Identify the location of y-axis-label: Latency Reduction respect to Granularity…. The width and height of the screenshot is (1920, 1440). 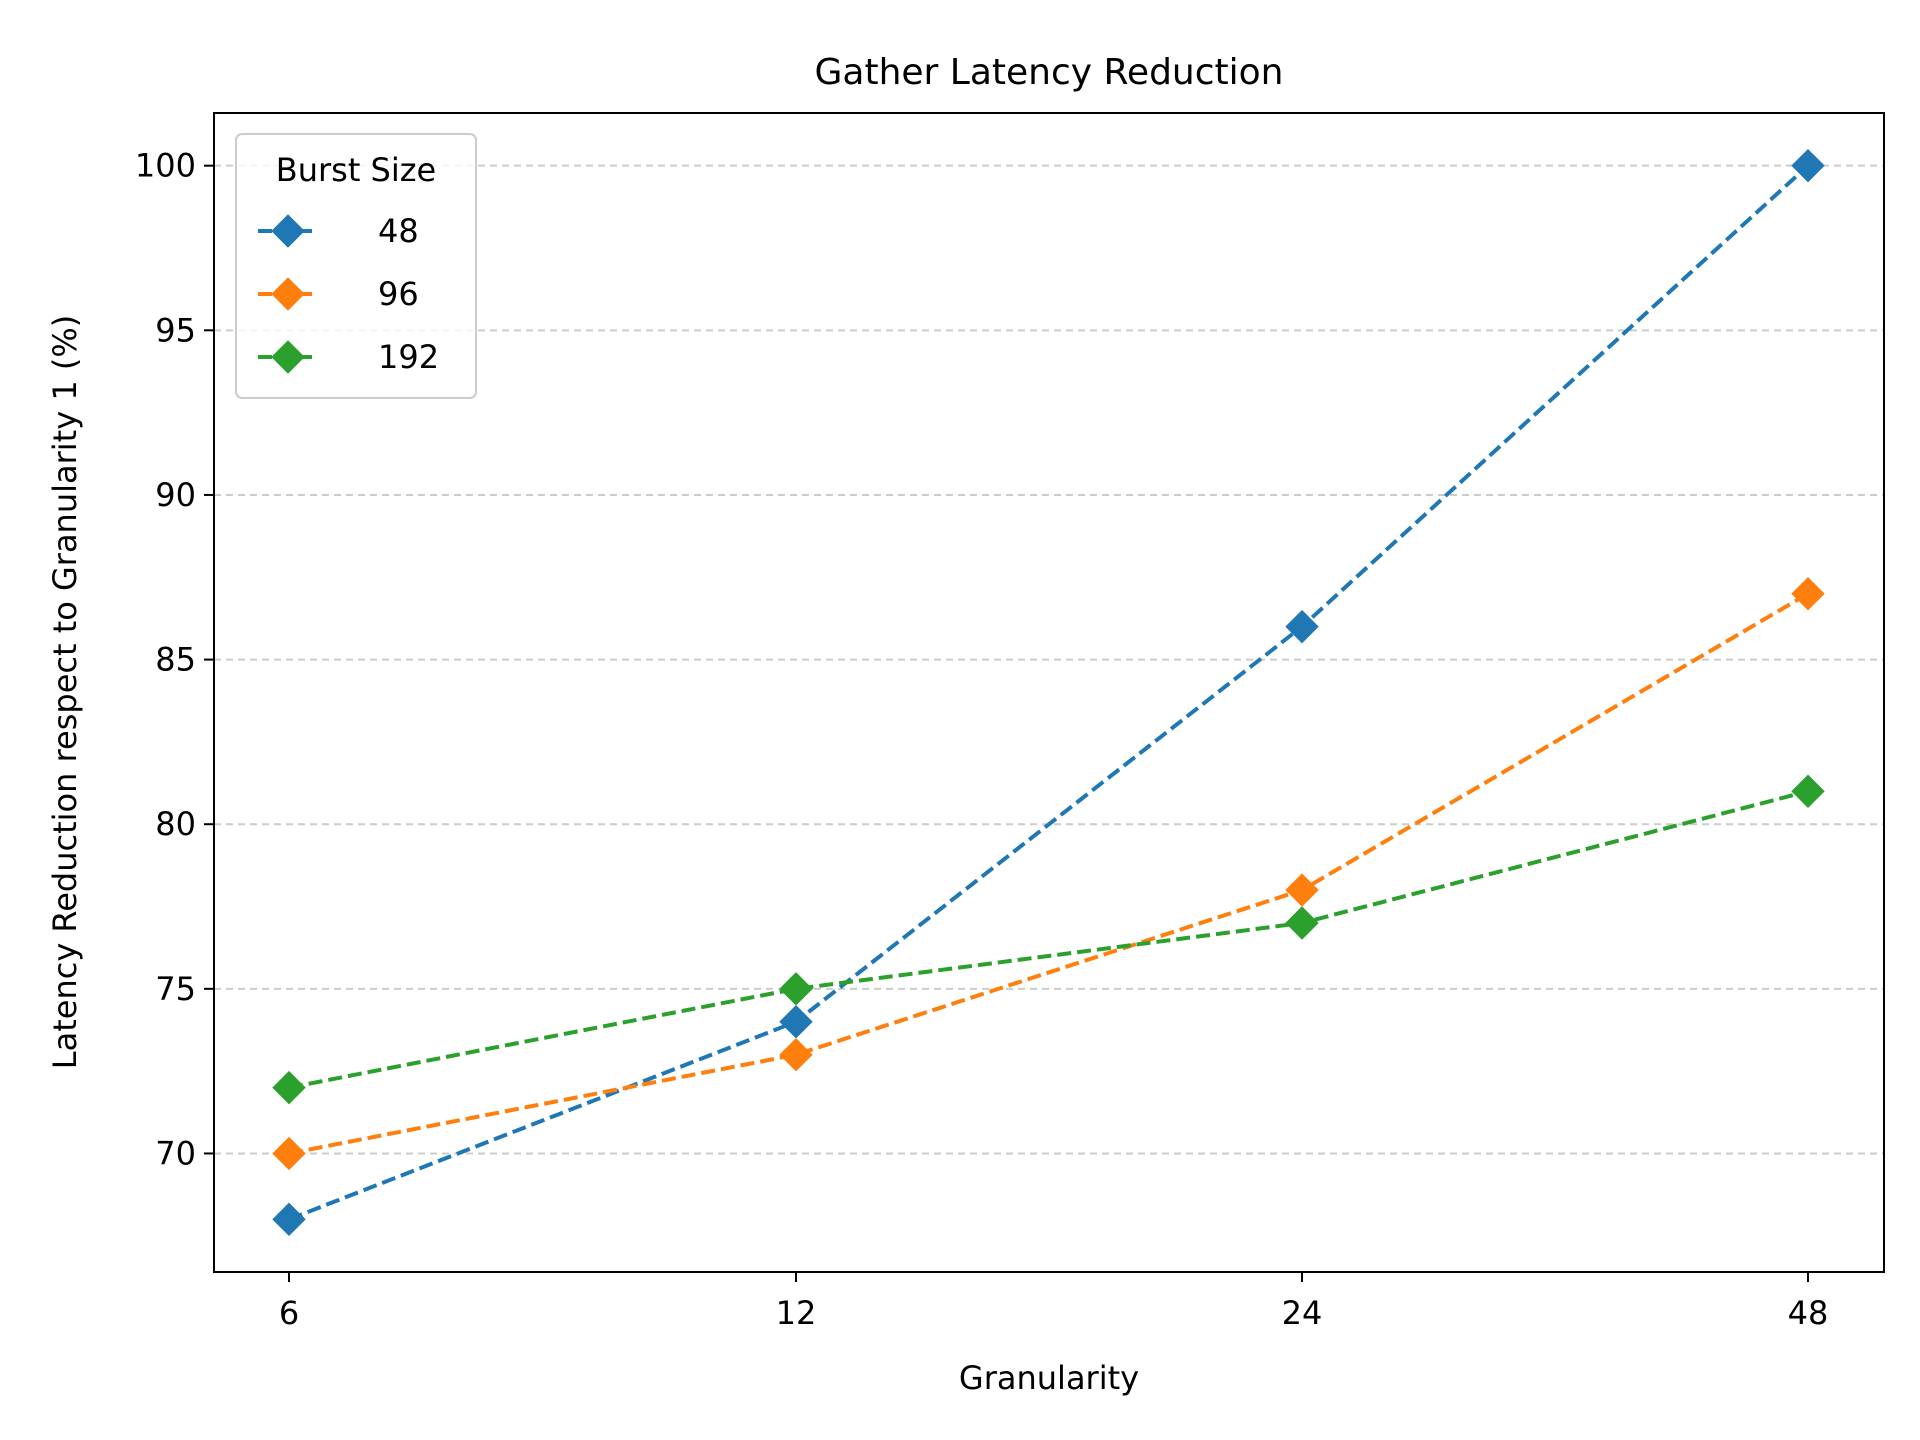
(65, 692).